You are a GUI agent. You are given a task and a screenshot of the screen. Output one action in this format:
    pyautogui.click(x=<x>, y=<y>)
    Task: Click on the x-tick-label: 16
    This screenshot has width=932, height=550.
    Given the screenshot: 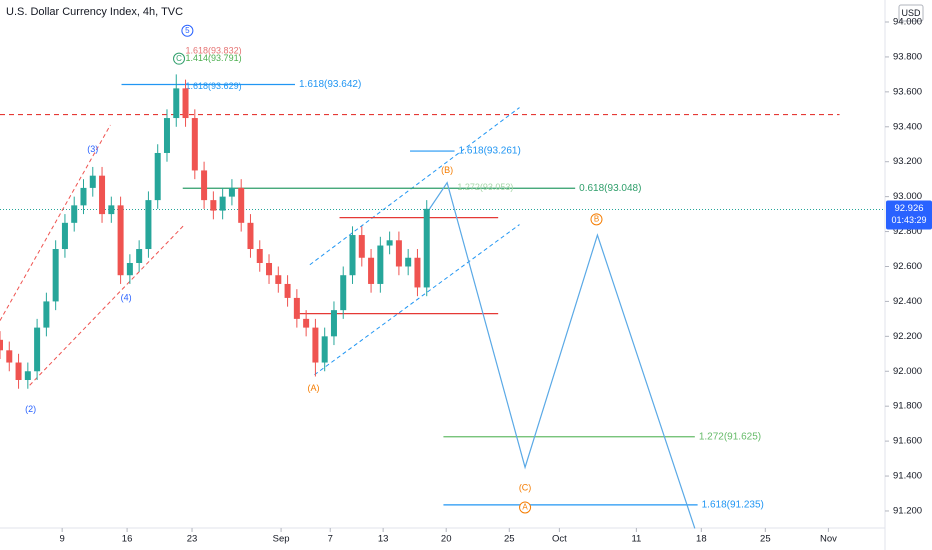 What is the action you would take?
    pyautogui.click(x=127, y=539)
    